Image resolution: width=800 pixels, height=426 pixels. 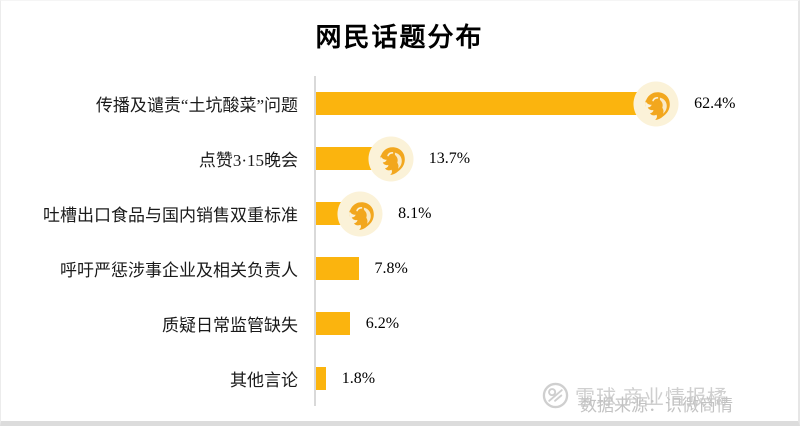 I want to click on value-label: 62.4%, so click(x=715, y=103).